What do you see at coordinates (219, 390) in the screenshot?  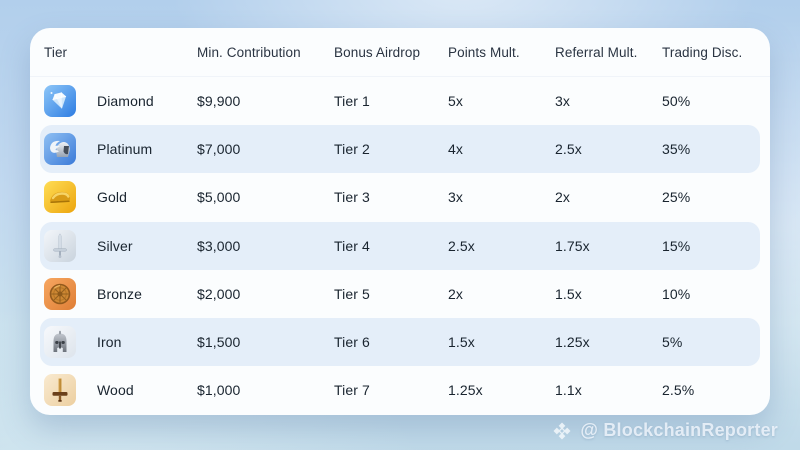 I see `min-contribution-value: $1,000` at bounding box center [219, 390].